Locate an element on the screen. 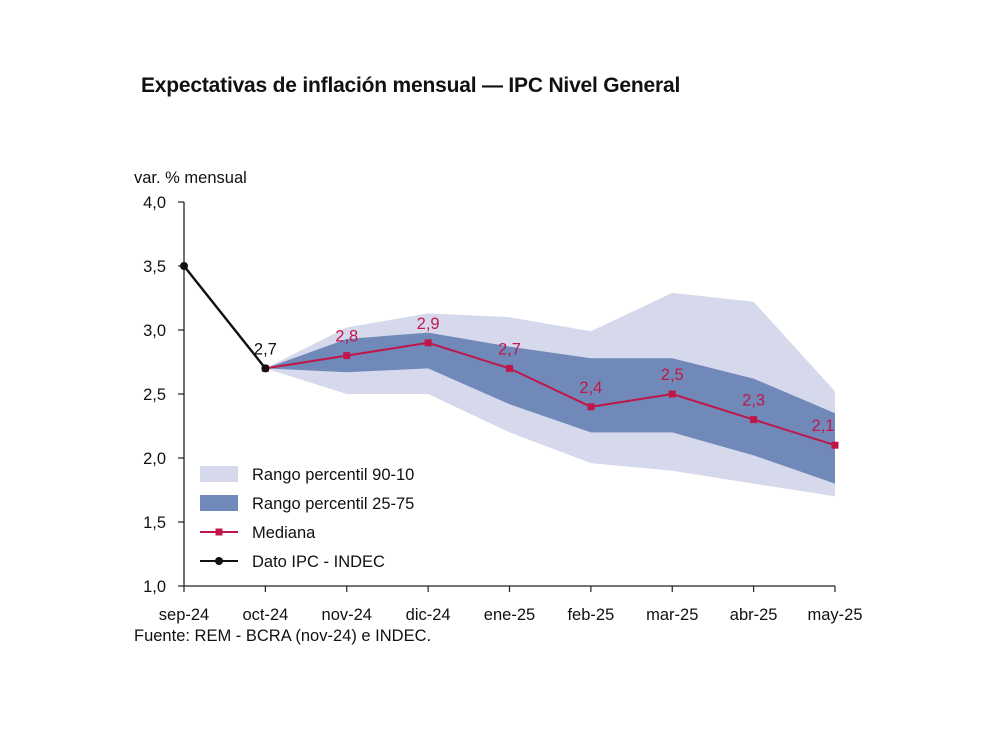 The image size is (992, 744). legend-label: Rango percentil 25-75 is located at coordinates (333, 504).